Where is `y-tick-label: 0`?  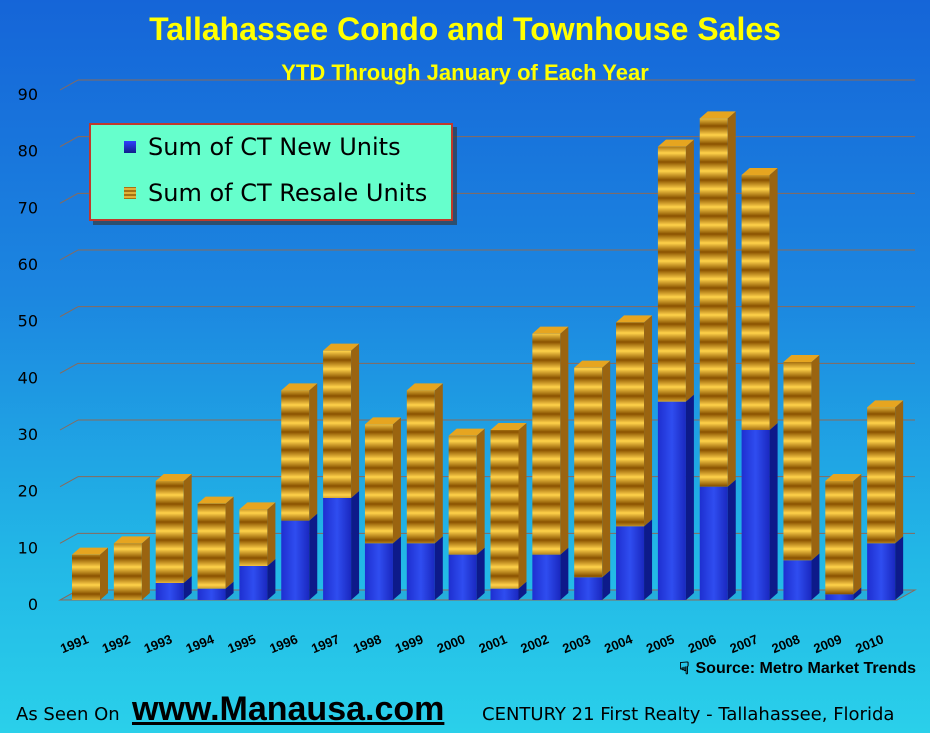 y-tick-label: 0 is located at coordinates (33, 604).